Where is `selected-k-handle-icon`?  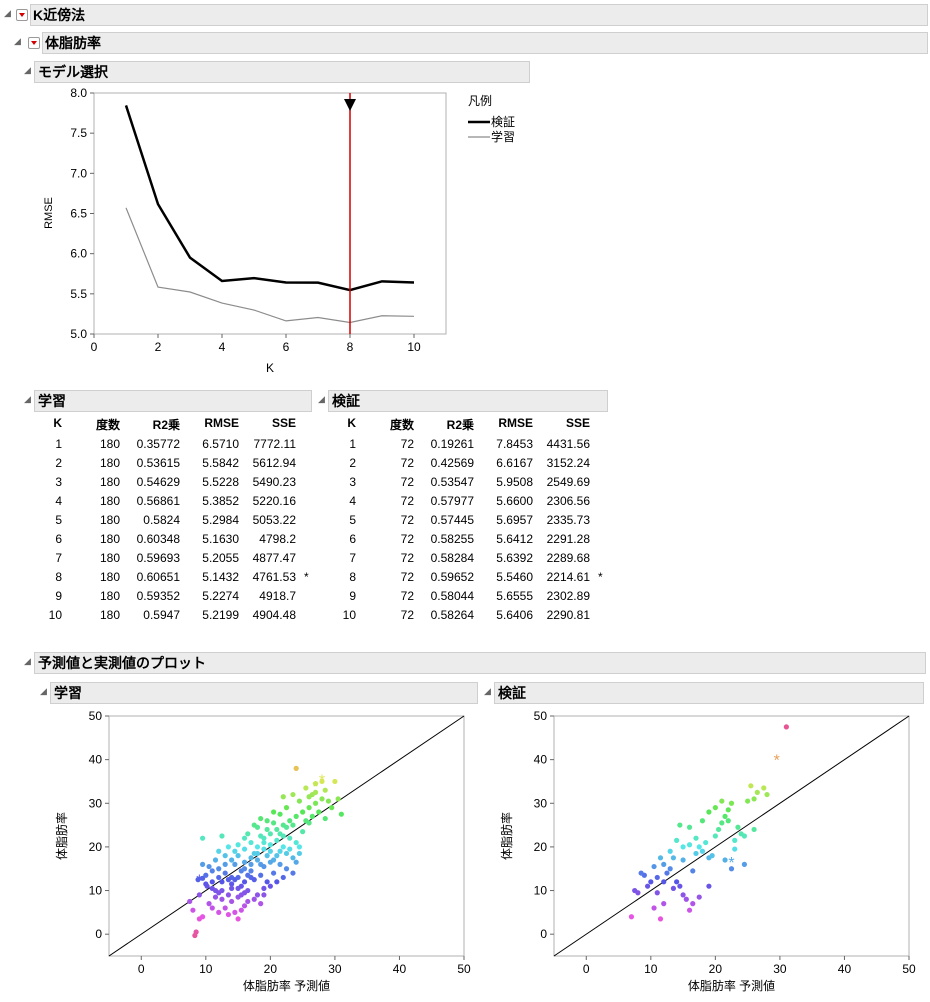 selected-k-handle-icon is located at coordinates (350, 105).